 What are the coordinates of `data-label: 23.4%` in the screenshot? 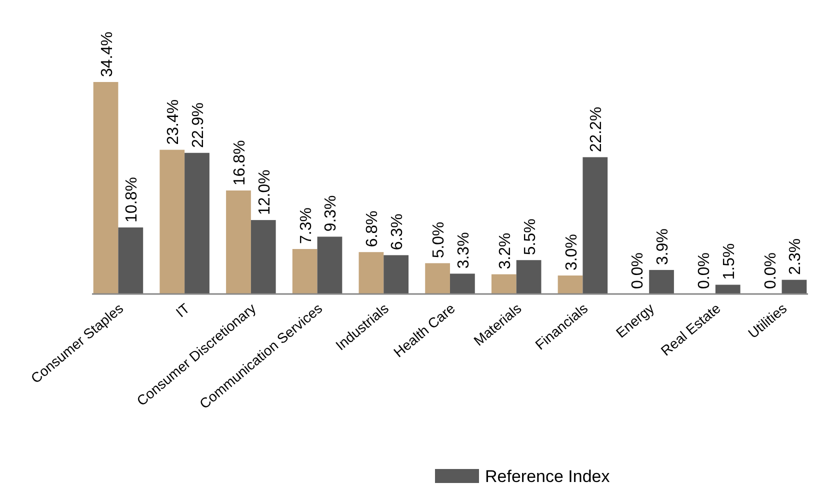 It's located at (173, 122).